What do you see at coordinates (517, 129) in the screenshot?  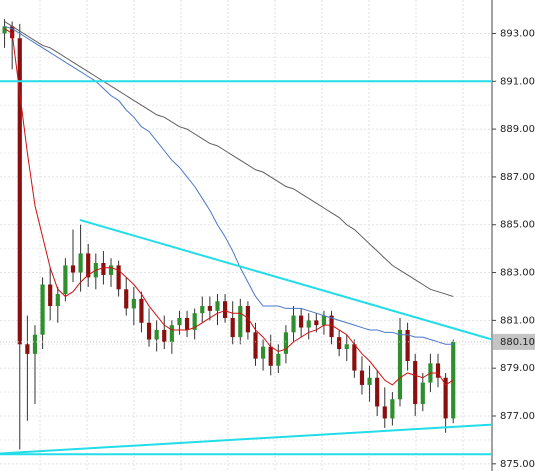 I see `y-tick-label: 889.00` at bounding box center [517, 129].